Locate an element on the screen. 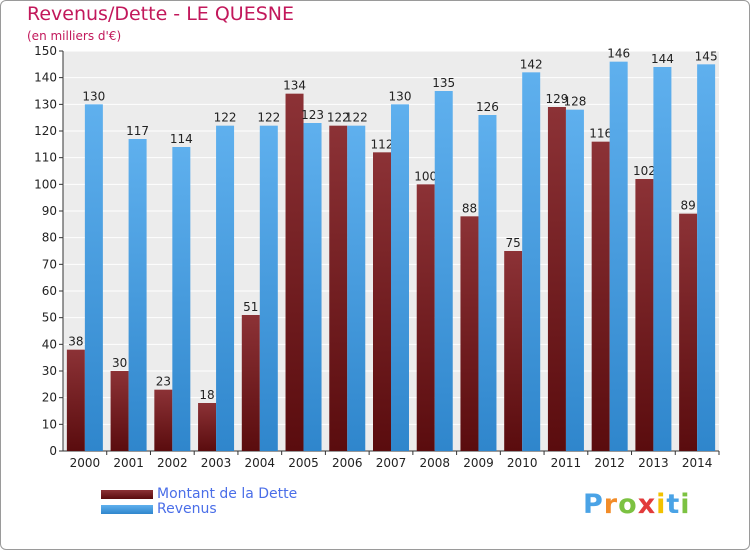  bar-revenus-2007 is located at coordinates (400, 277).